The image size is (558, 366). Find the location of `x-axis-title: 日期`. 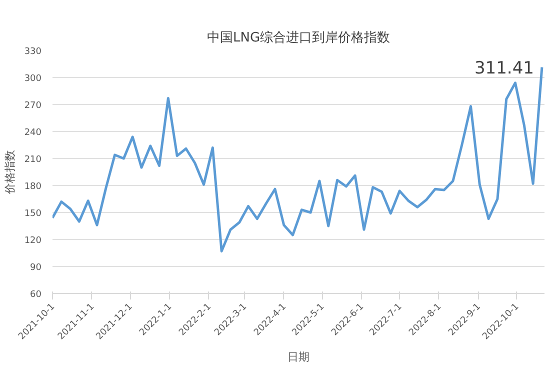

x-axis-title: 日期 is located at coordinates (299, 357).